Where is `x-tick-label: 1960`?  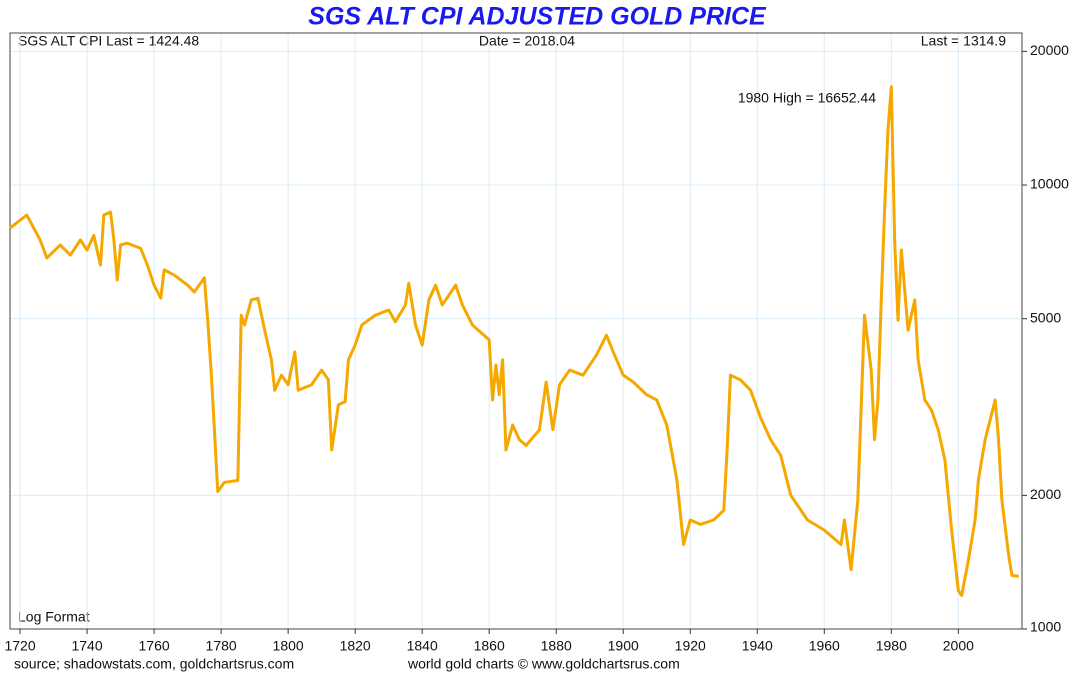
x-tick-label: 1960 is located at coordinates (824, 646).